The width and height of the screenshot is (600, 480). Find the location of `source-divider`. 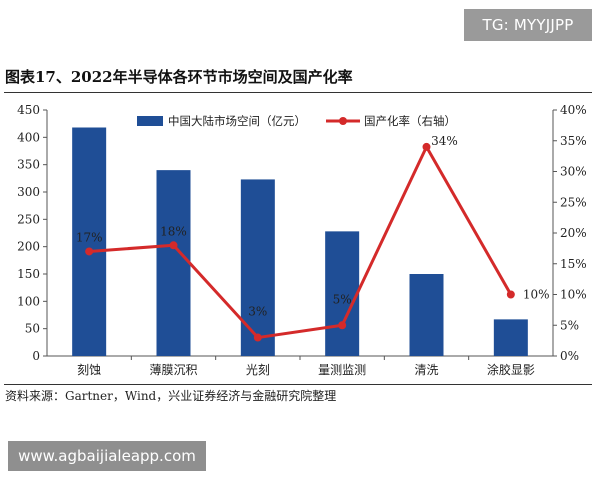

source-divider is located at coordinates (298, 384).